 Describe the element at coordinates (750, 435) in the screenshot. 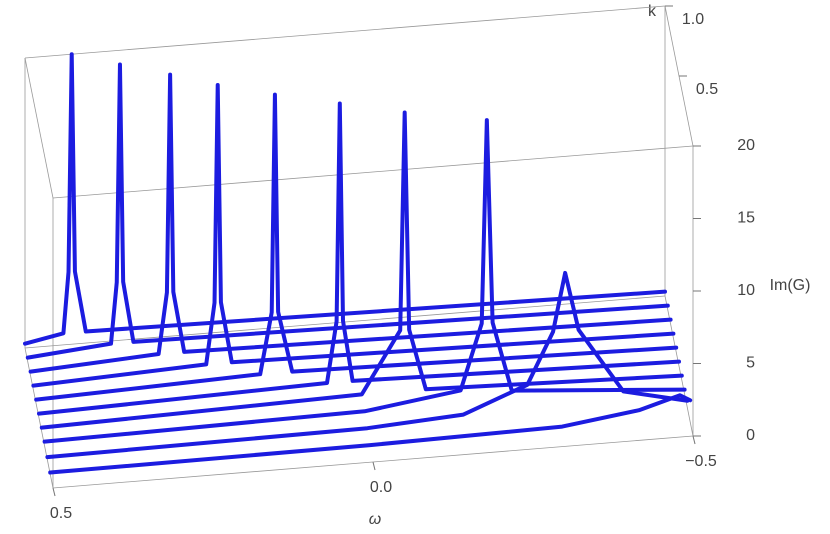

I see `z-tick-label: 0` at that location.